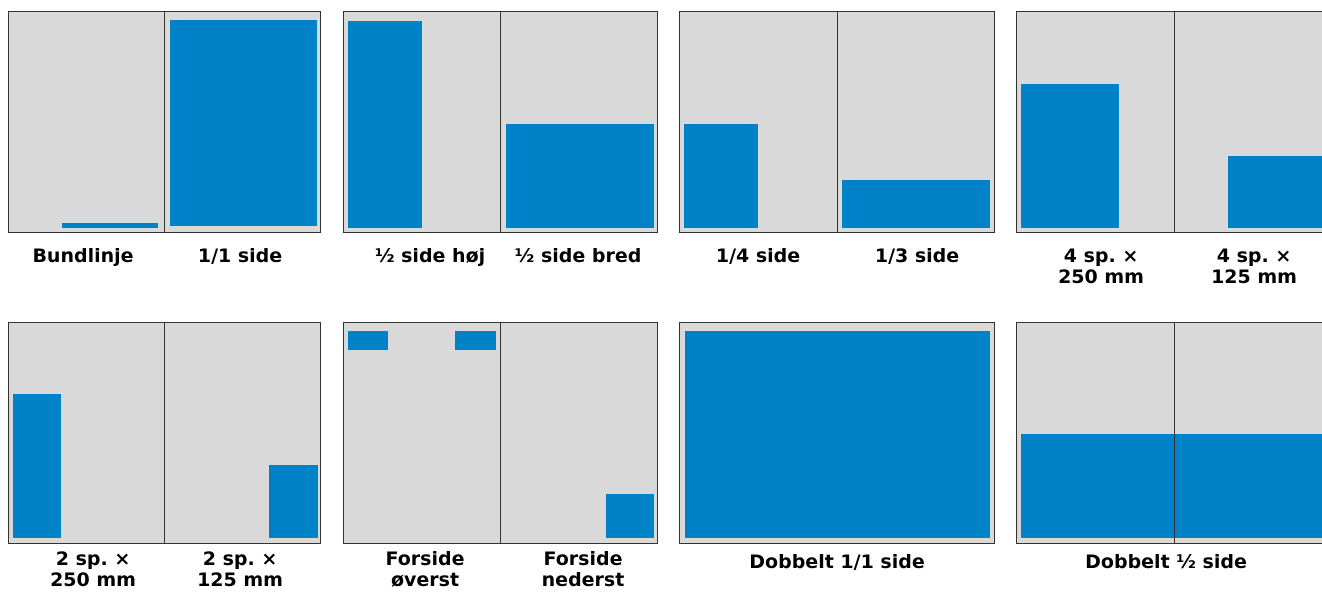 The width and height of the screenshot is (1322, 599). I want to click on label-quarter-side: 1/4 side, so click(758, 256).